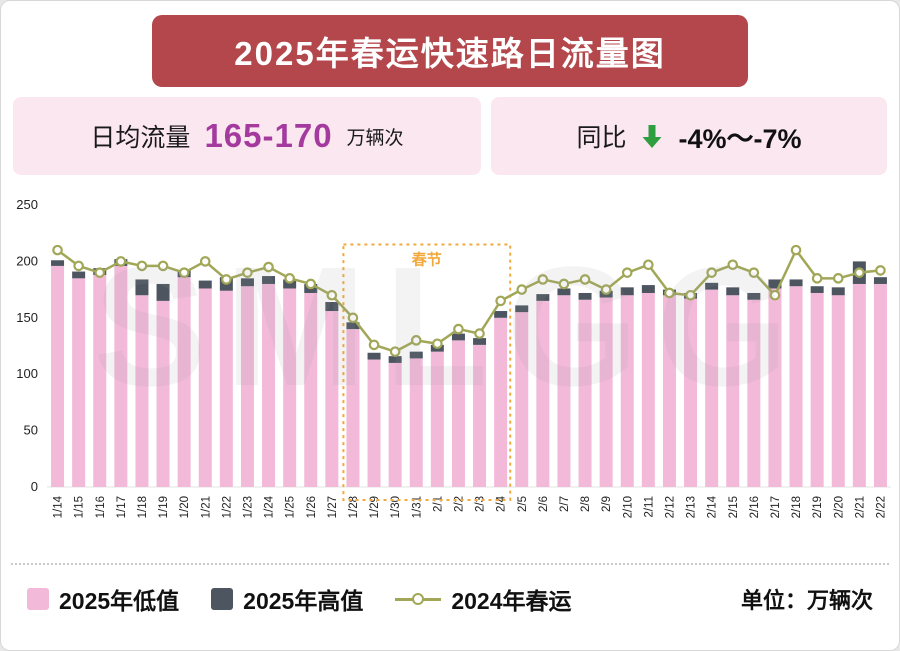 This screenshot has height=651, width=900. I want to click on svg-text: 2/14, so click(713, 506).